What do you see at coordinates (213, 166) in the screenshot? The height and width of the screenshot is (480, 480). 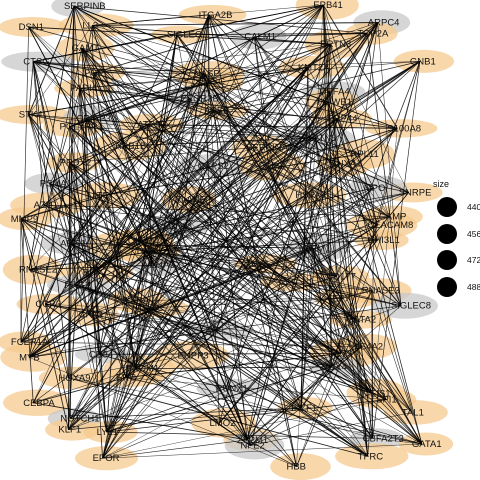 I see `node-label: CAPS2` at bounding box center [213, 166].